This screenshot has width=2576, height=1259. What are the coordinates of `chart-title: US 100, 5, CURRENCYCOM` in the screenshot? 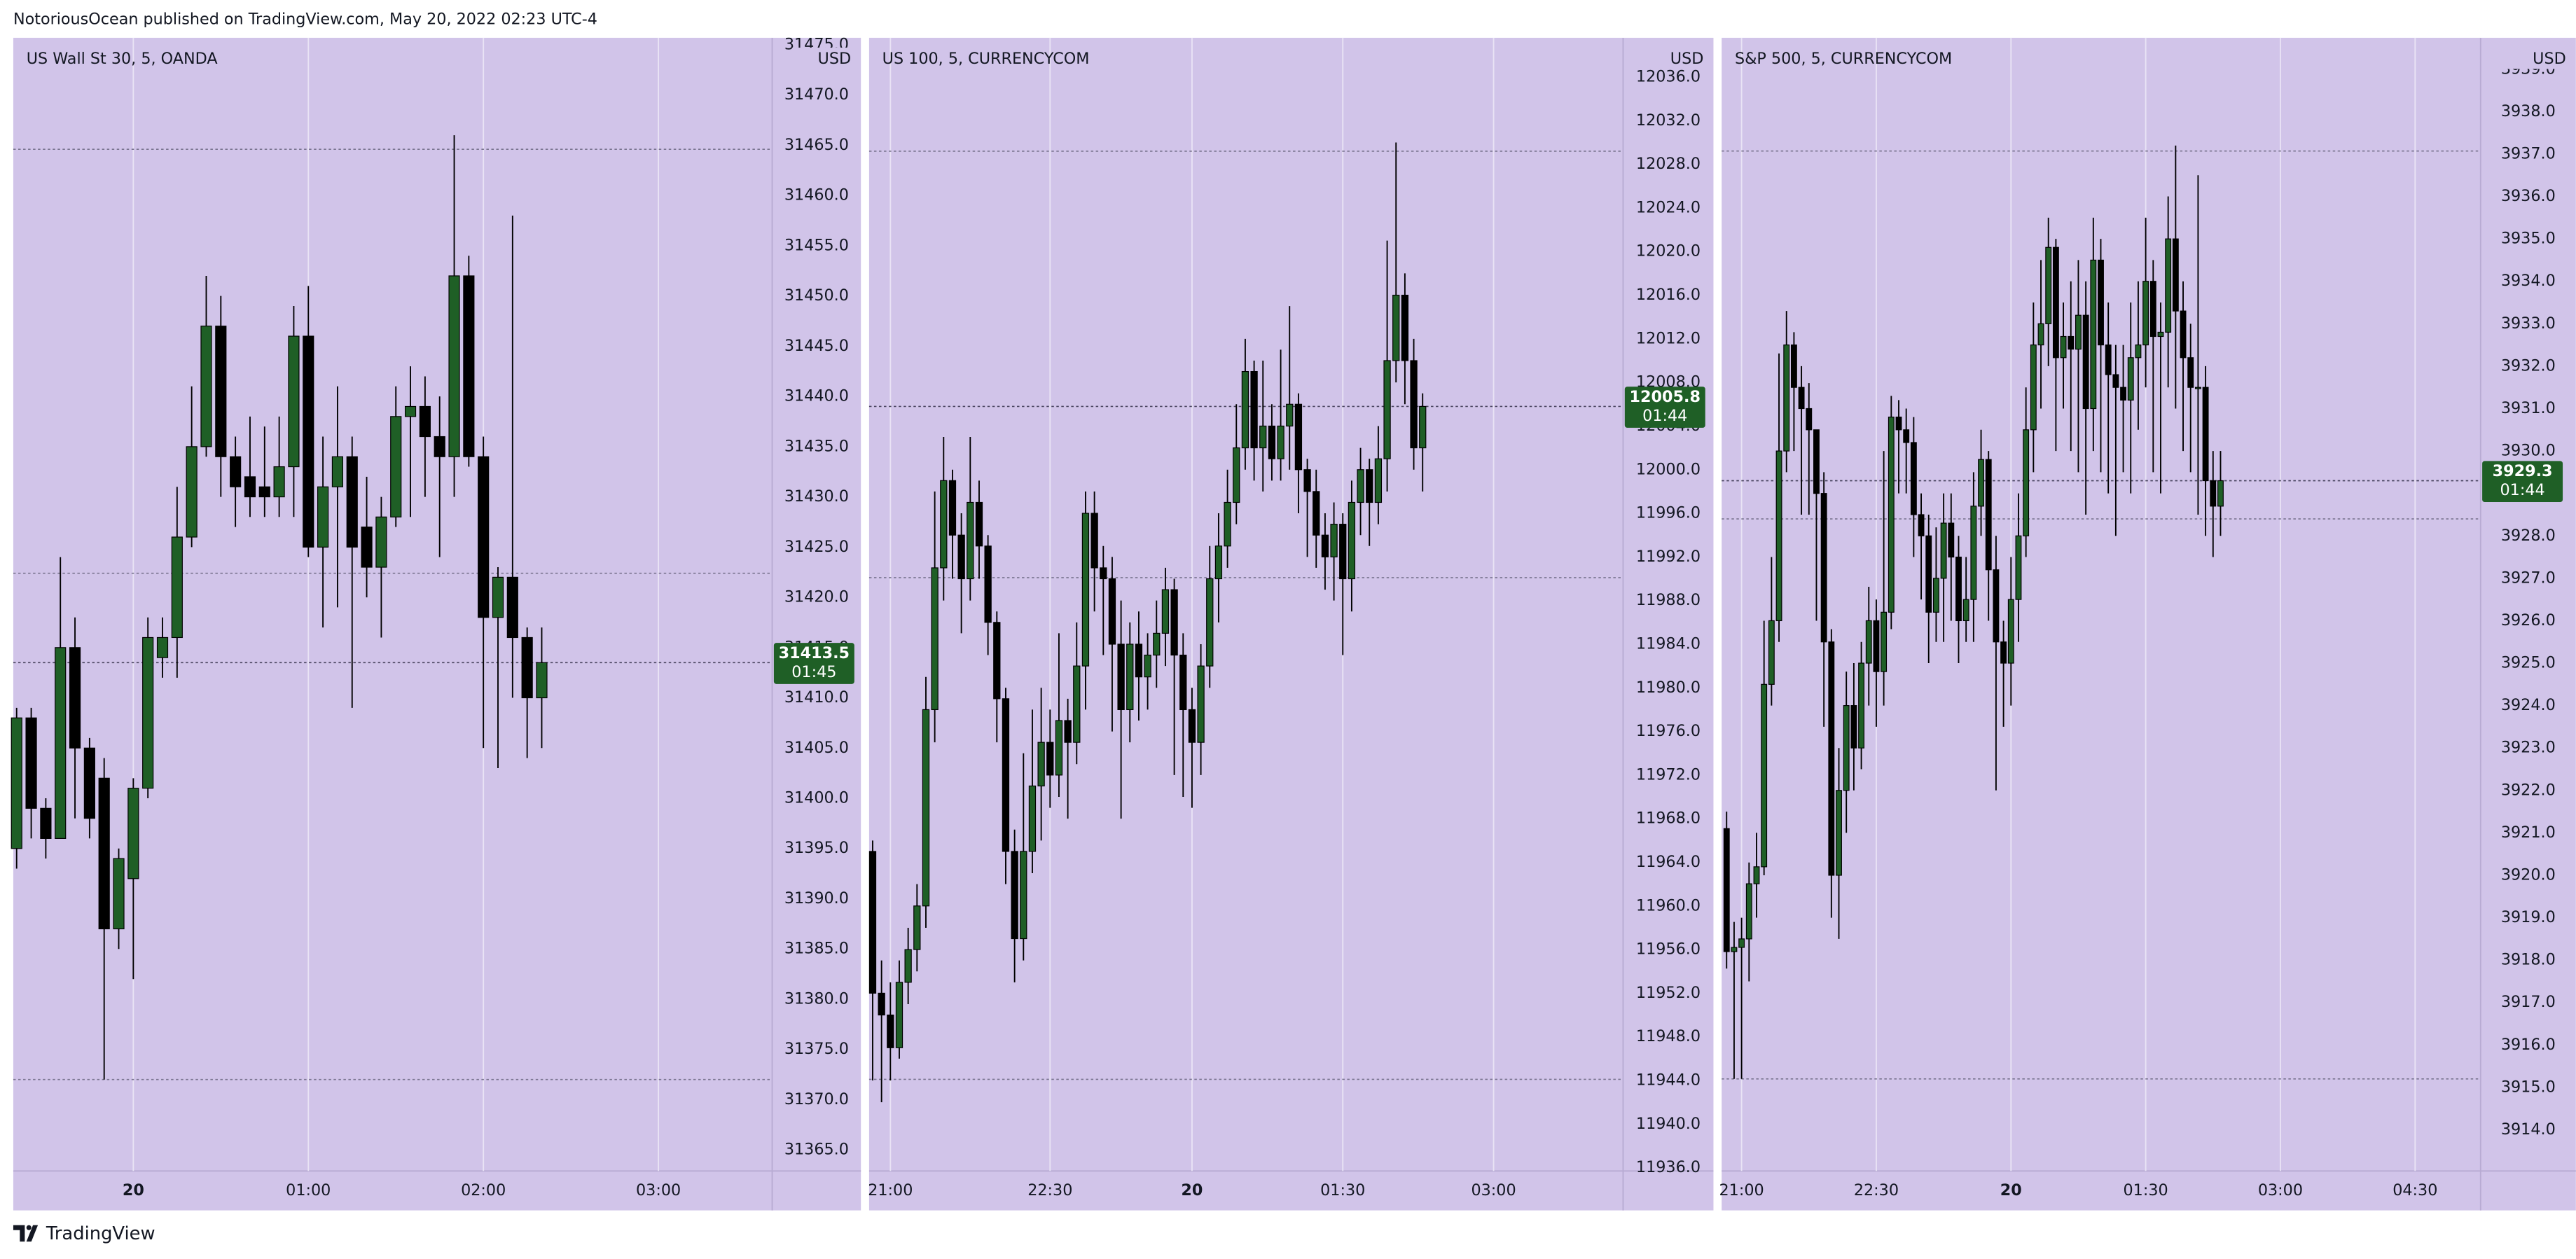 It's located at (986, 59).